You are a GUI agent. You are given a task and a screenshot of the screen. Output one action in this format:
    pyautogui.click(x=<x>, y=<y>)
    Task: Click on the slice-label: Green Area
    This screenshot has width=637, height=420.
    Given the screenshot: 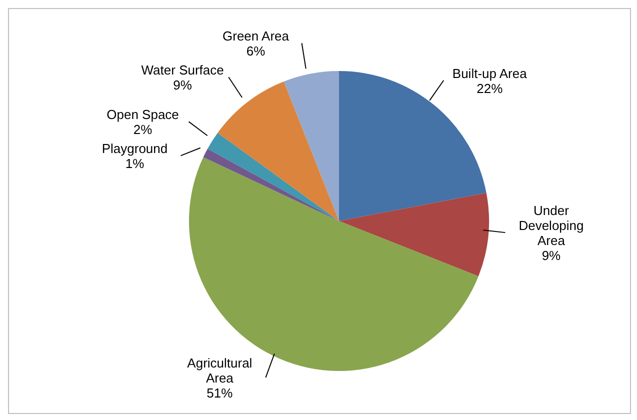 What is the action you would take?
    pyautogui.click(x=256, y=36)
    